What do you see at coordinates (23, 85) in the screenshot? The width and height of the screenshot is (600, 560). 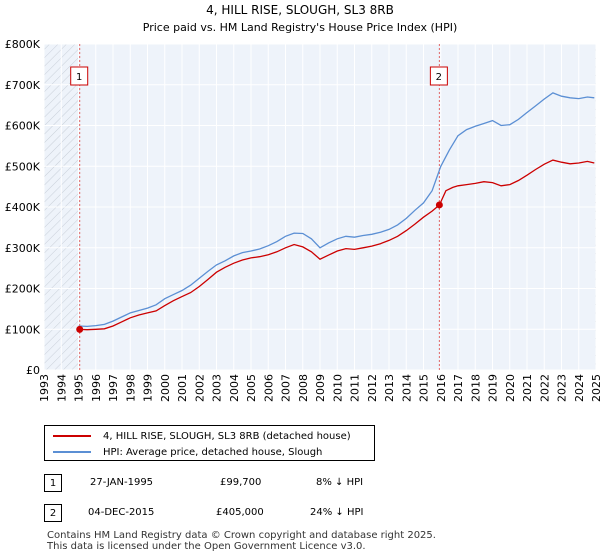 I see `y-tick-label: £700K` at bounding box center [23, 85].